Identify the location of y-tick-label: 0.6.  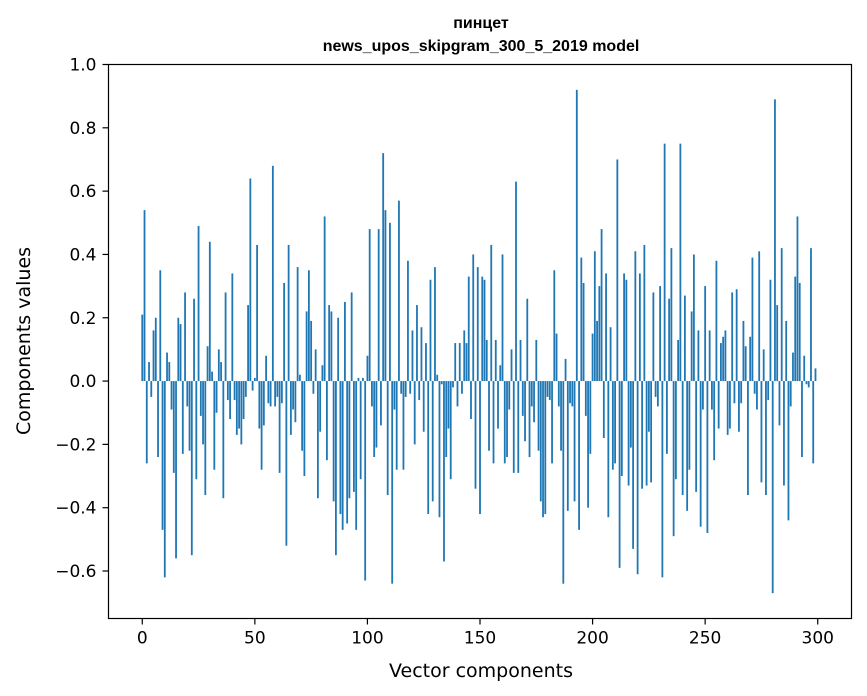
(82, 192).